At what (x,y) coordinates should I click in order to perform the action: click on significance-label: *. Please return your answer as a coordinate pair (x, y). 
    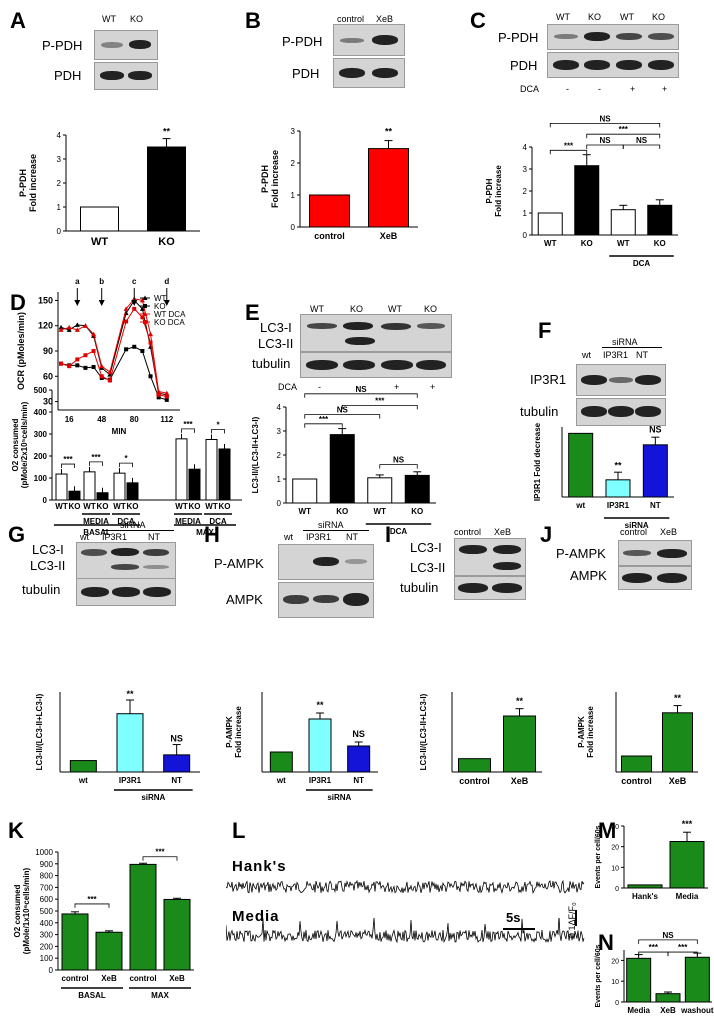
    Looking at the image, I should click on (126, 458).